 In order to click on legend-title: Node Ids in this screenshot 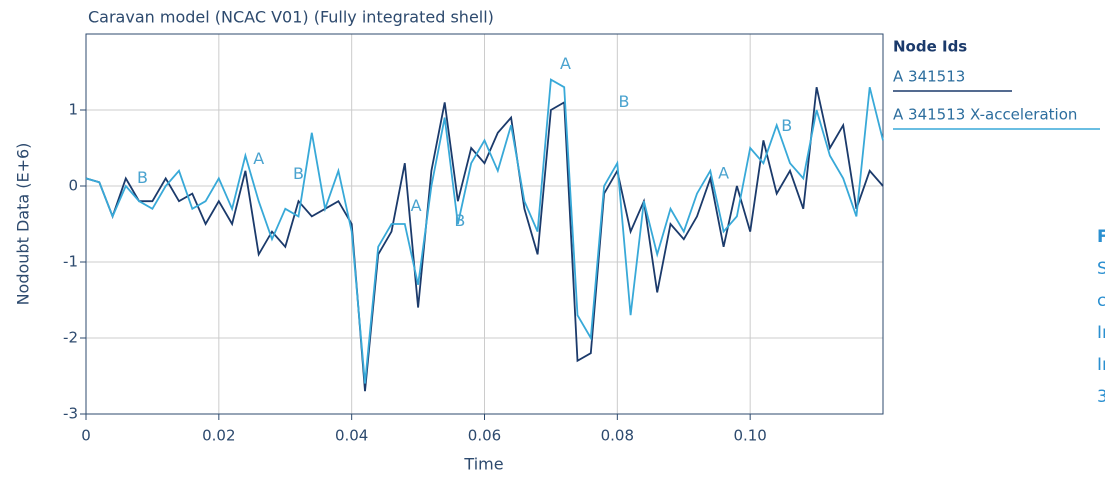, I will do `click(930, 47)`.